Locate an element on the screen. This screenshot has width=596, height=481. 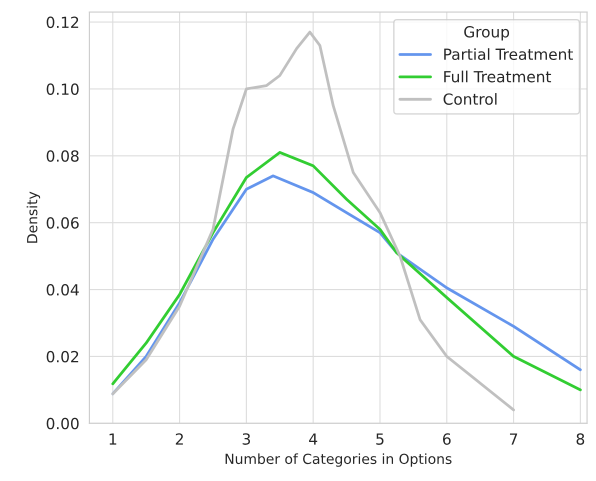
y-tick-label: 0.02 is located at coordinates (62, 356).